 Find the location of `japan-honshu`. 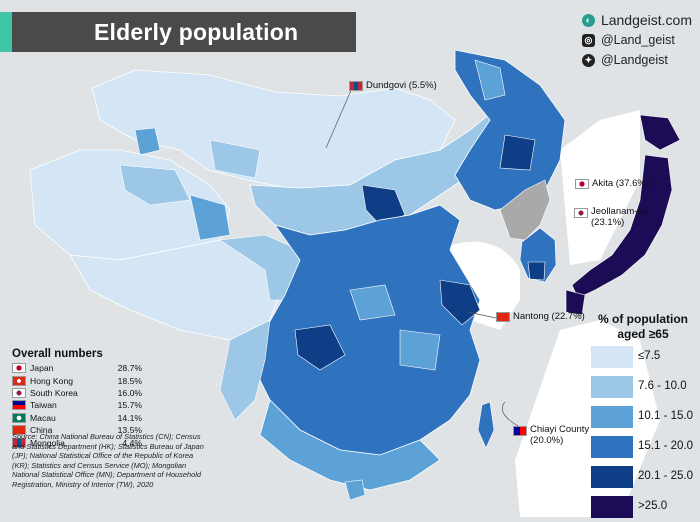

japan-honshu is located at coordinates (622, 226).